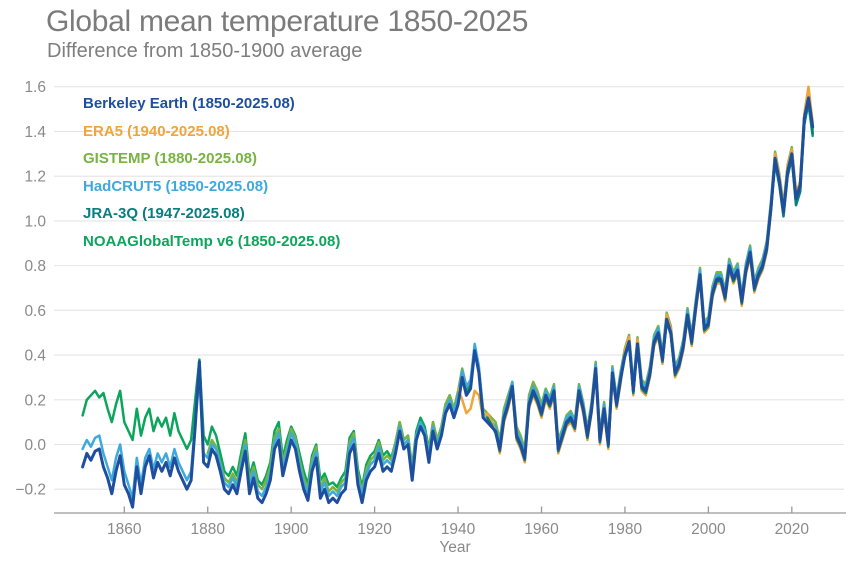  I want to click on x-tick-label-1960: 1960, so click(541, 529).